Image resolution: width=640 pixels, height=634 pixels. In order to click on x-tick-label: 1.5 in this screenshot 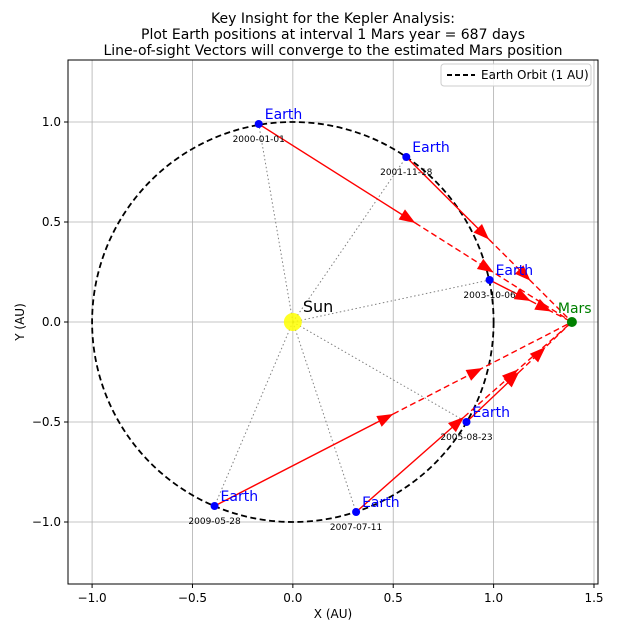, I will do `click(593, 598)`.